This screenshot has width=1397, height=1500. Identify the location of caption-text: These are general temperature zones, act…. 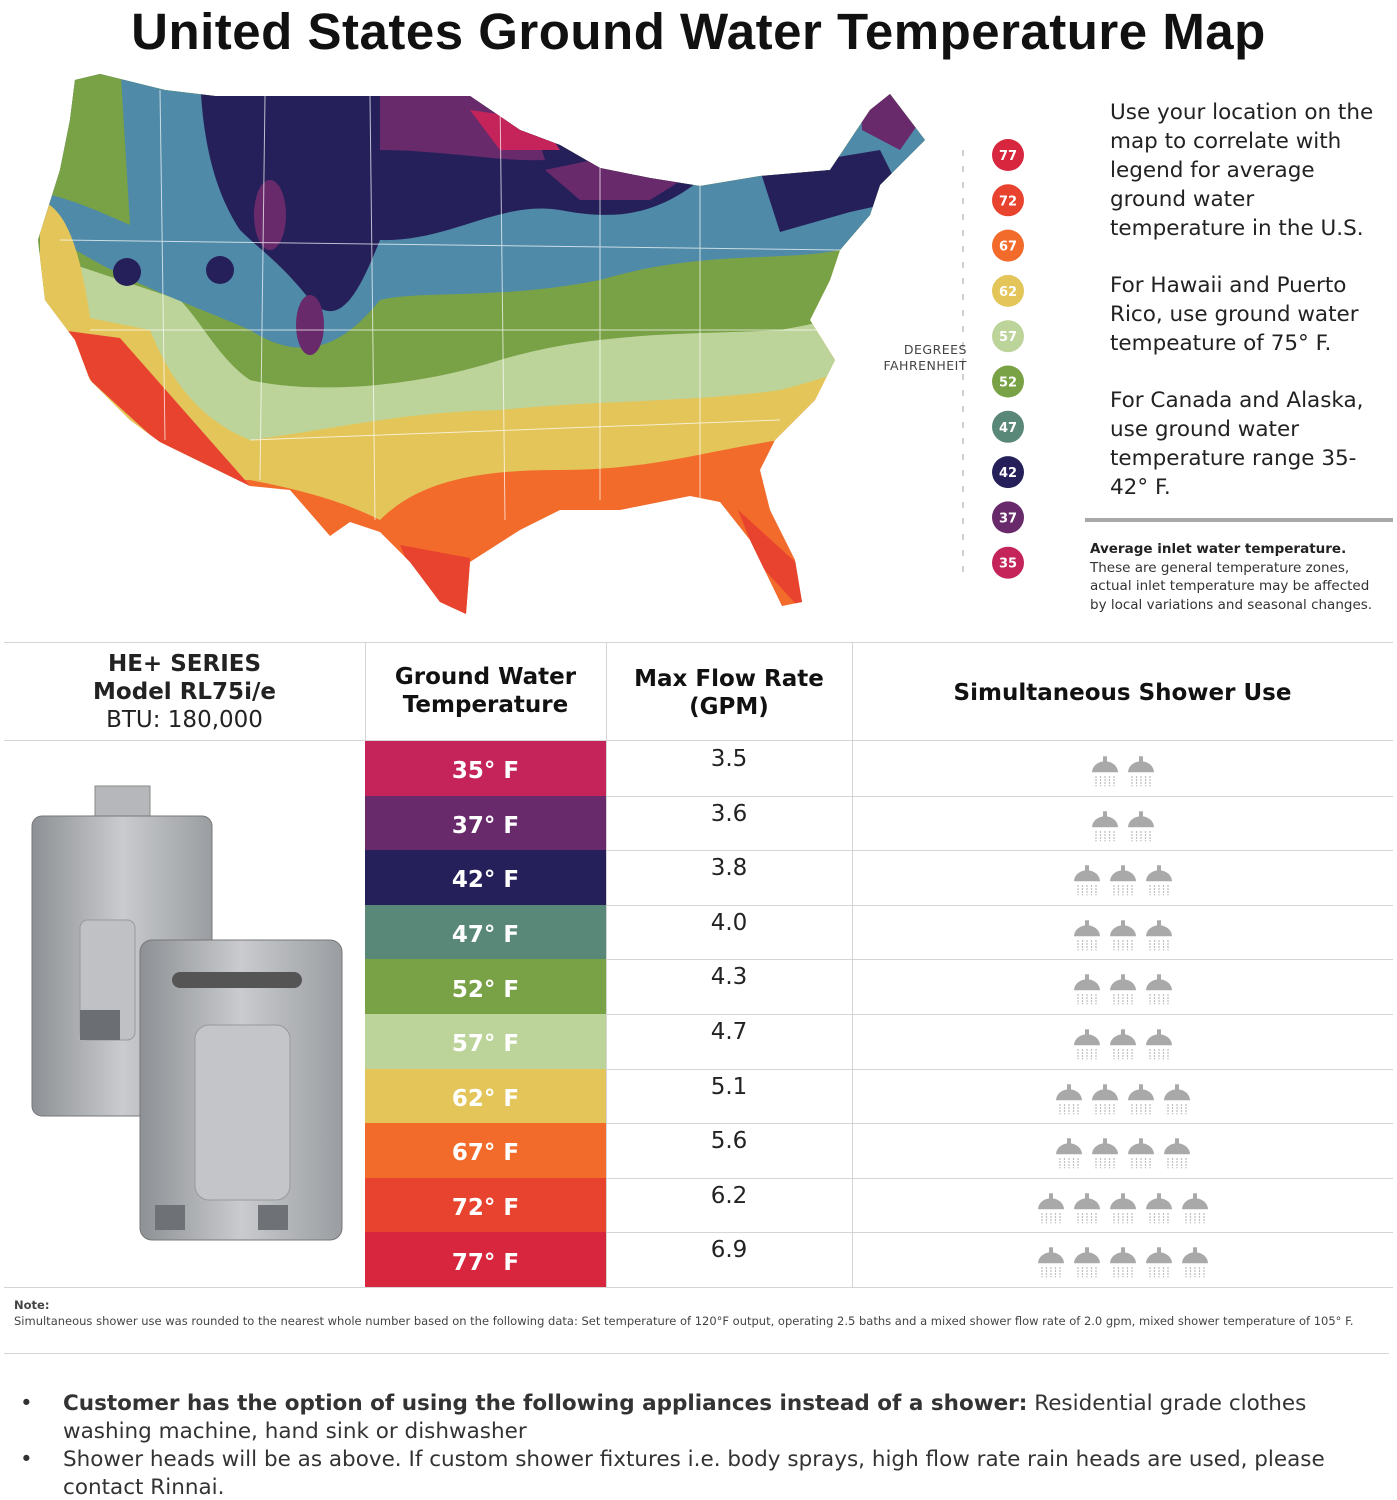
(1231, 586).